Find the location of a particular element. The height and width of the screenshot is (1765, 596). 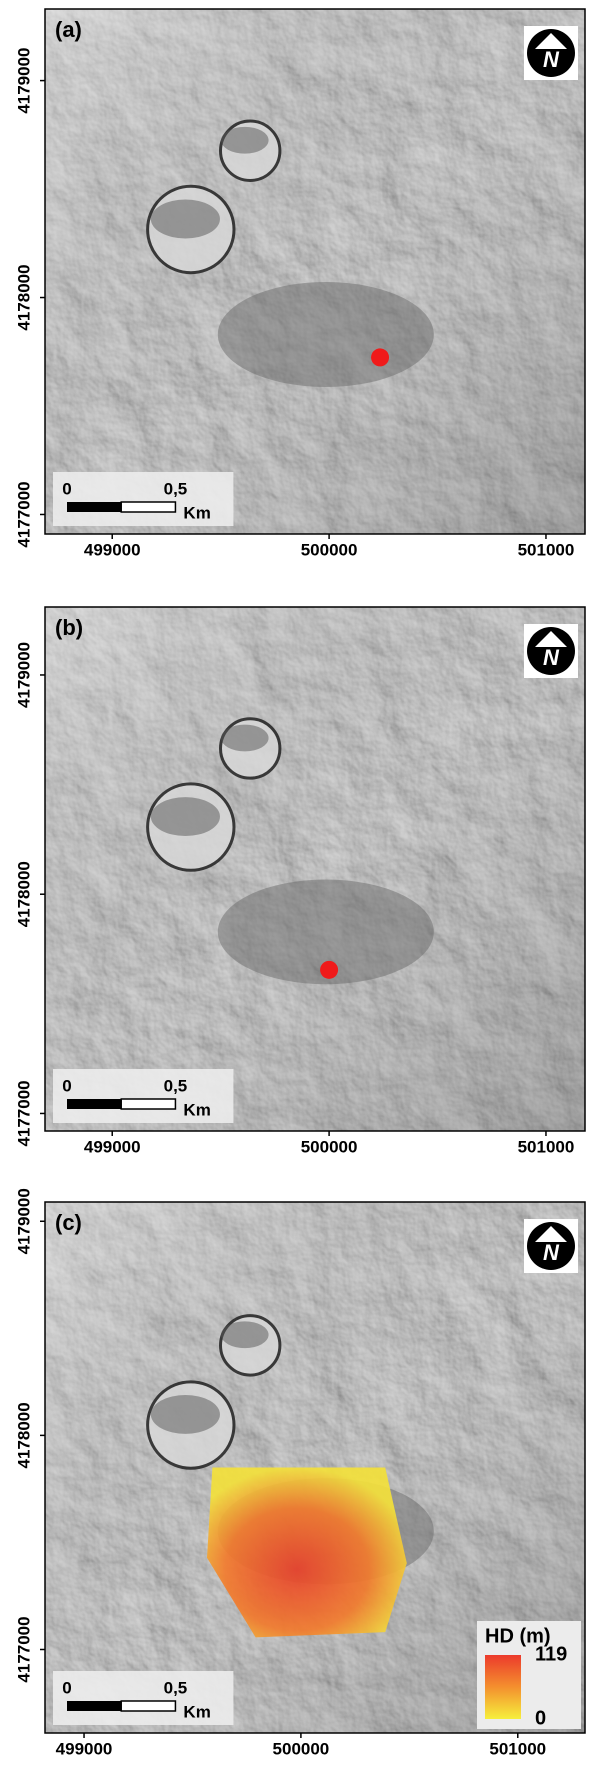

lava-flow is located at coordinates (307, 1552).